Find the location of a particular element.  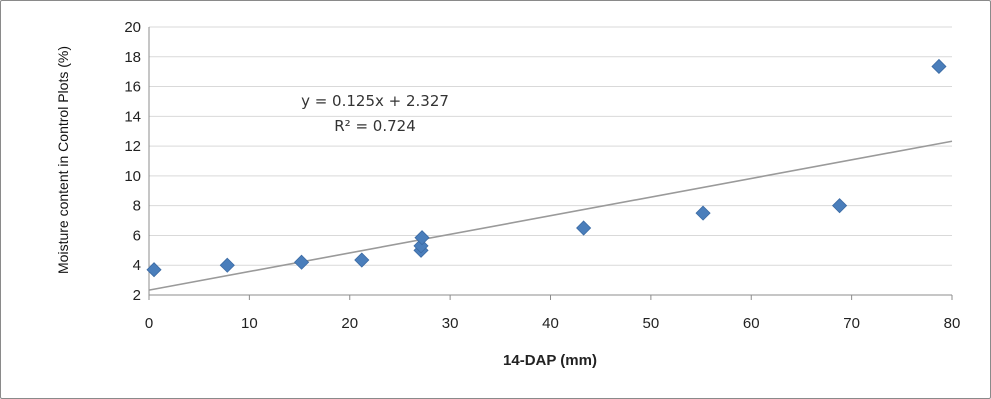

trendline-equation: y = 0.125x + 2.327 is located at coordinates (375, 101).